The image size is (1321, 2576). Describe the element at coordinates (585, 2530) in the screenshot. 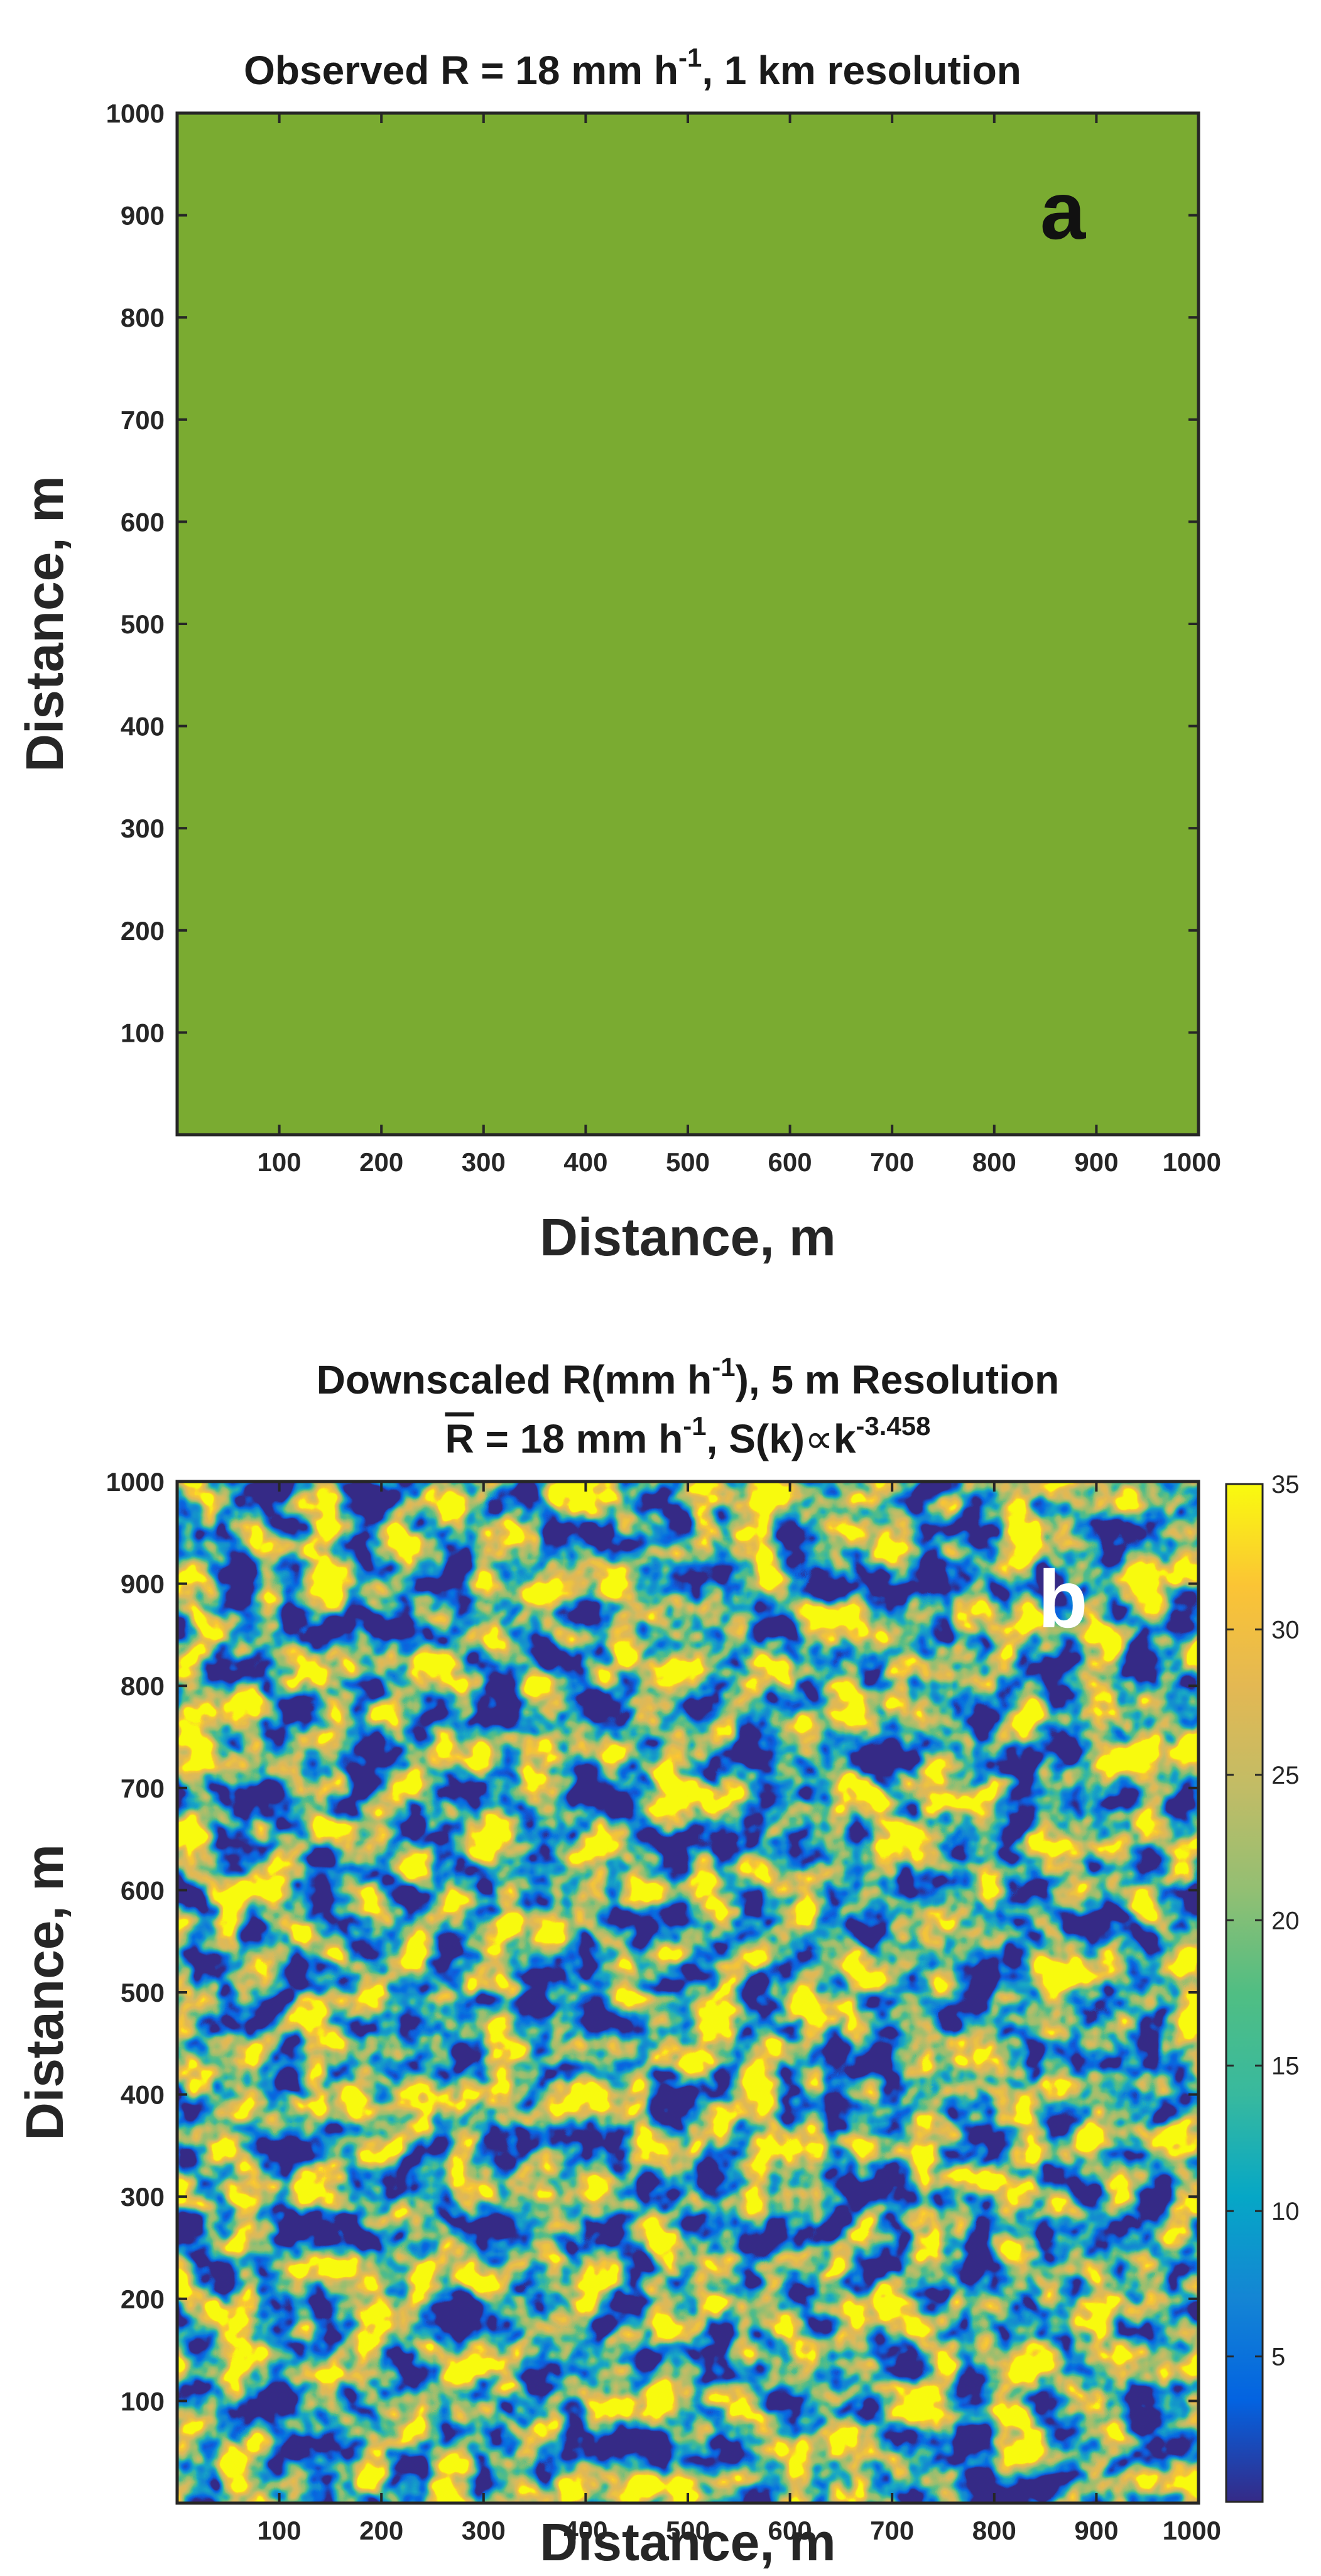

I see `panel-b-xtick-label: 400` at that location.